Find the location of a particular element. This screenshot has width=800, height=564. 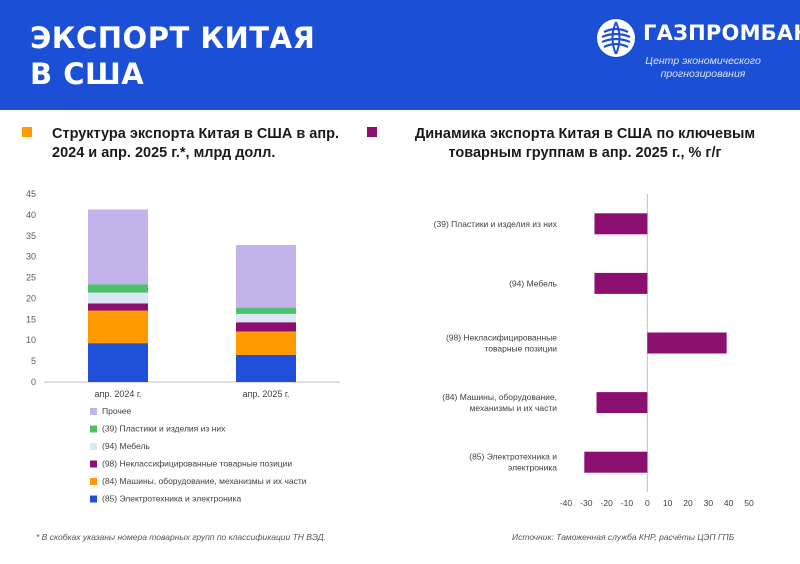

category-label: (98) Некласифицированные товарные позиции is located at coordinates (501, 343).